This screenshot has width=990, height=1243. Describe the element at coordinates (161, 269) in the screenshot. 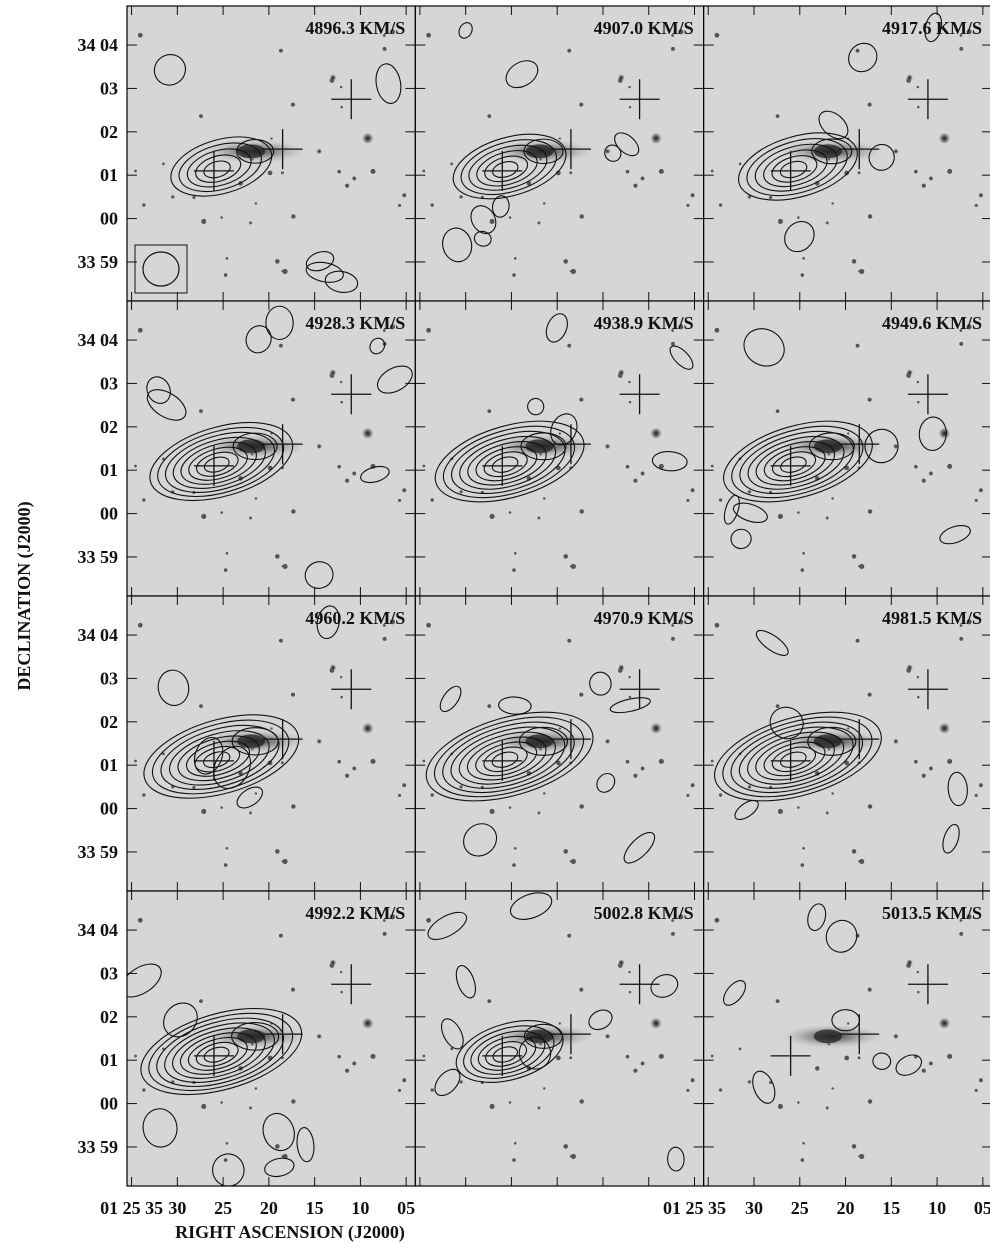

I see `beam-box` at that location.